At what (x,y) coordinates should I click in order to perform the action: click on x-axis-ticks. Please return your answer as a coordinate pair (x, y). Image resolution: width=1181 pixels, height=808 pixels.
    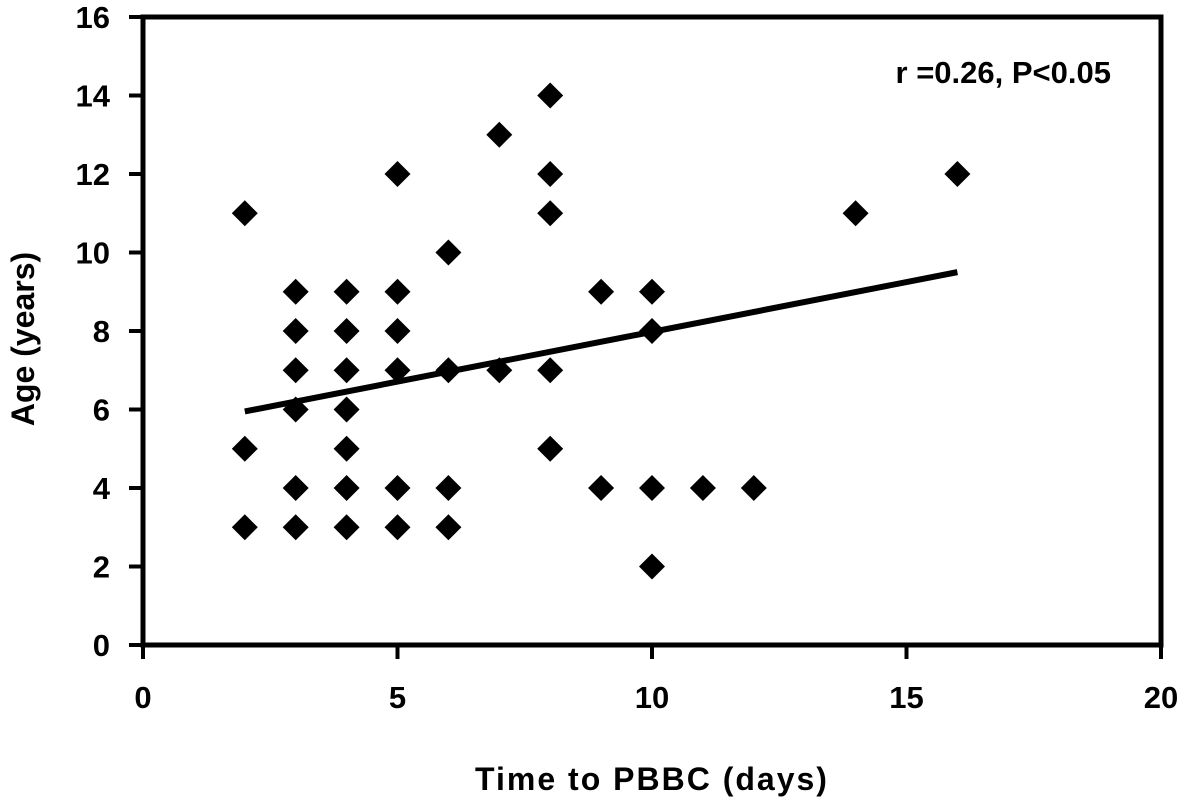
    Looking at the image, I should click on (652, 652).